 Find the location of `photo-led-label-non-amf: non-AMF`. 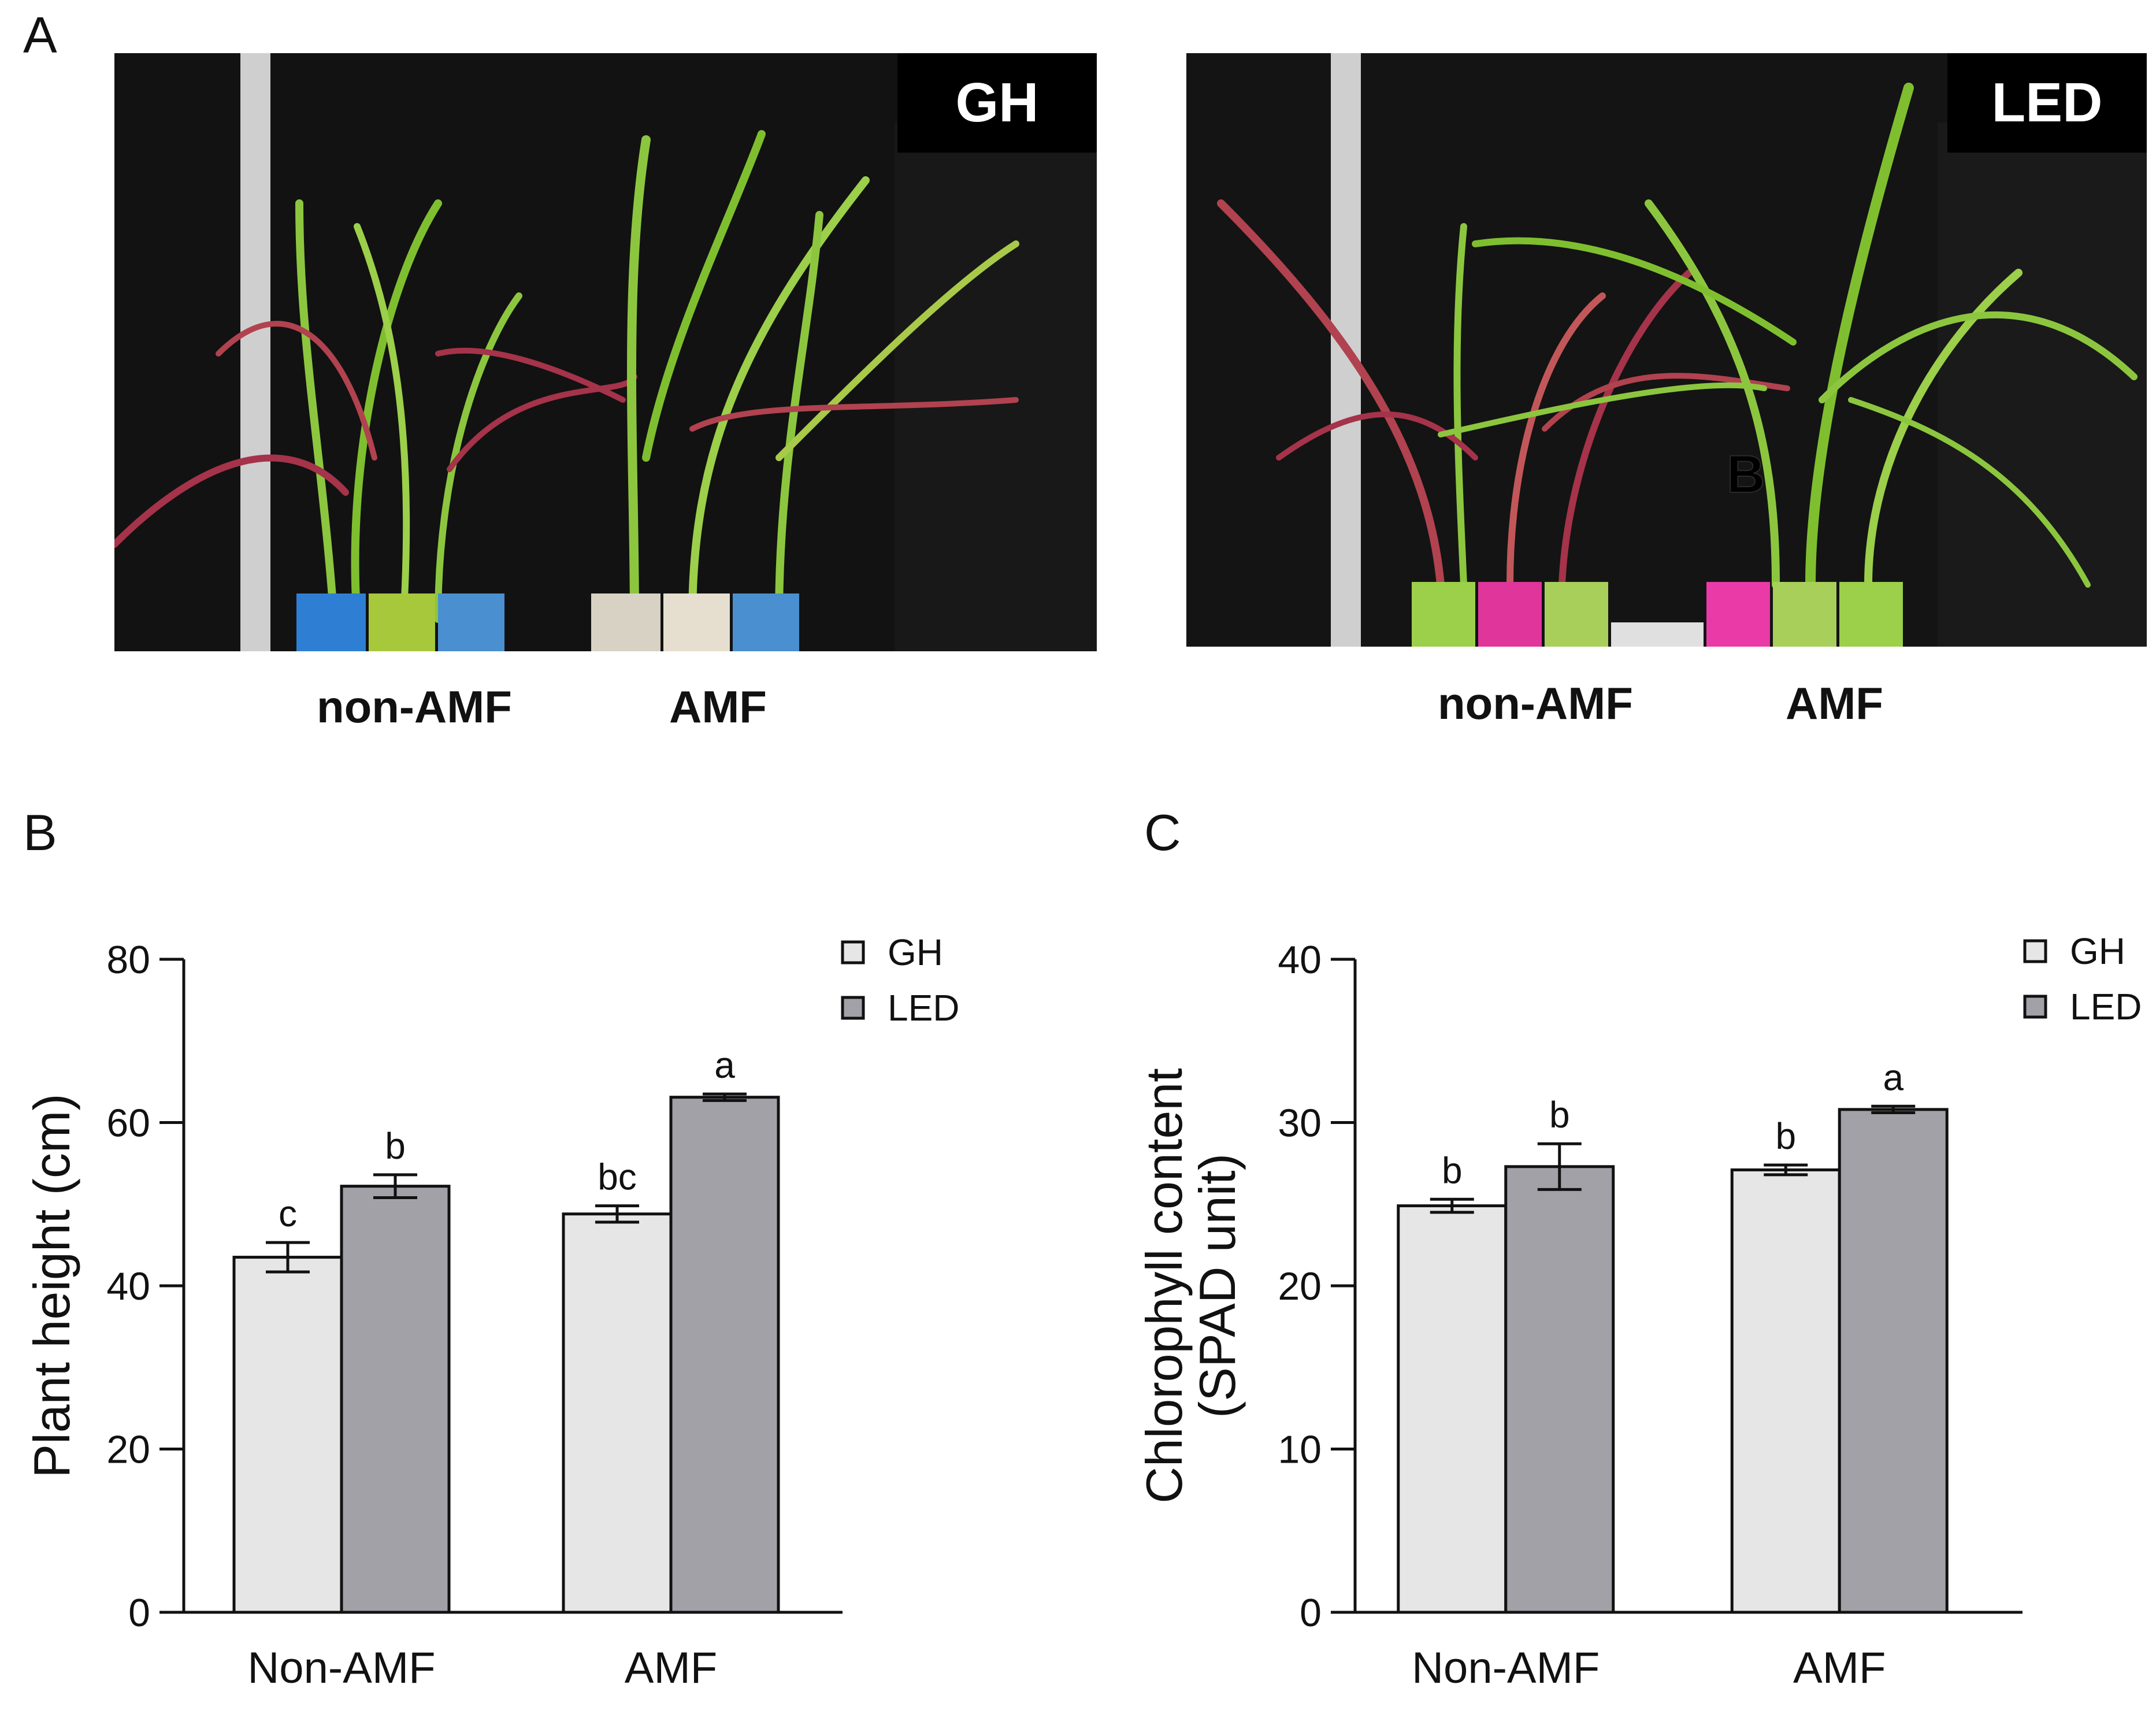

photo-led-label-non-amf: non-AMF is located at coordinates (1535, 703).